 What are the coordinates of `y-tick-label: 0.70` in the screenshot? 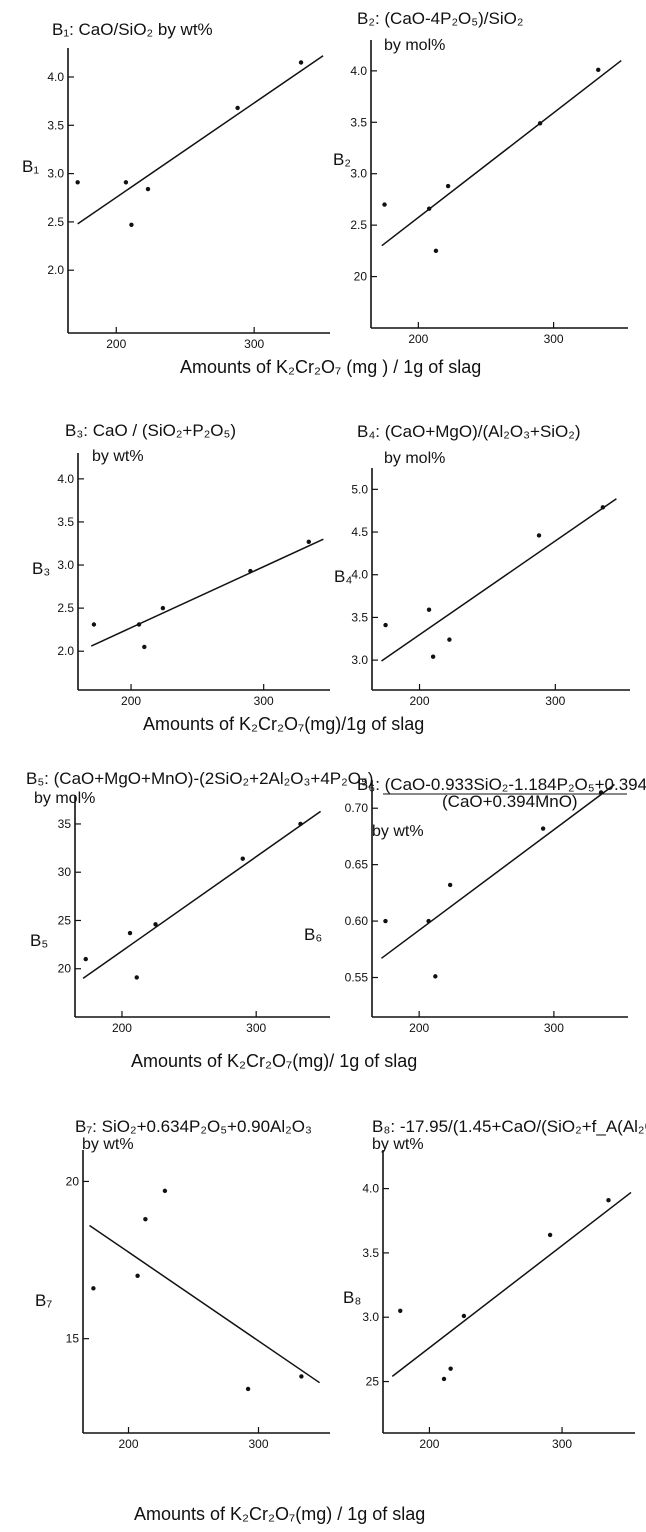 It's located at (357, 808).